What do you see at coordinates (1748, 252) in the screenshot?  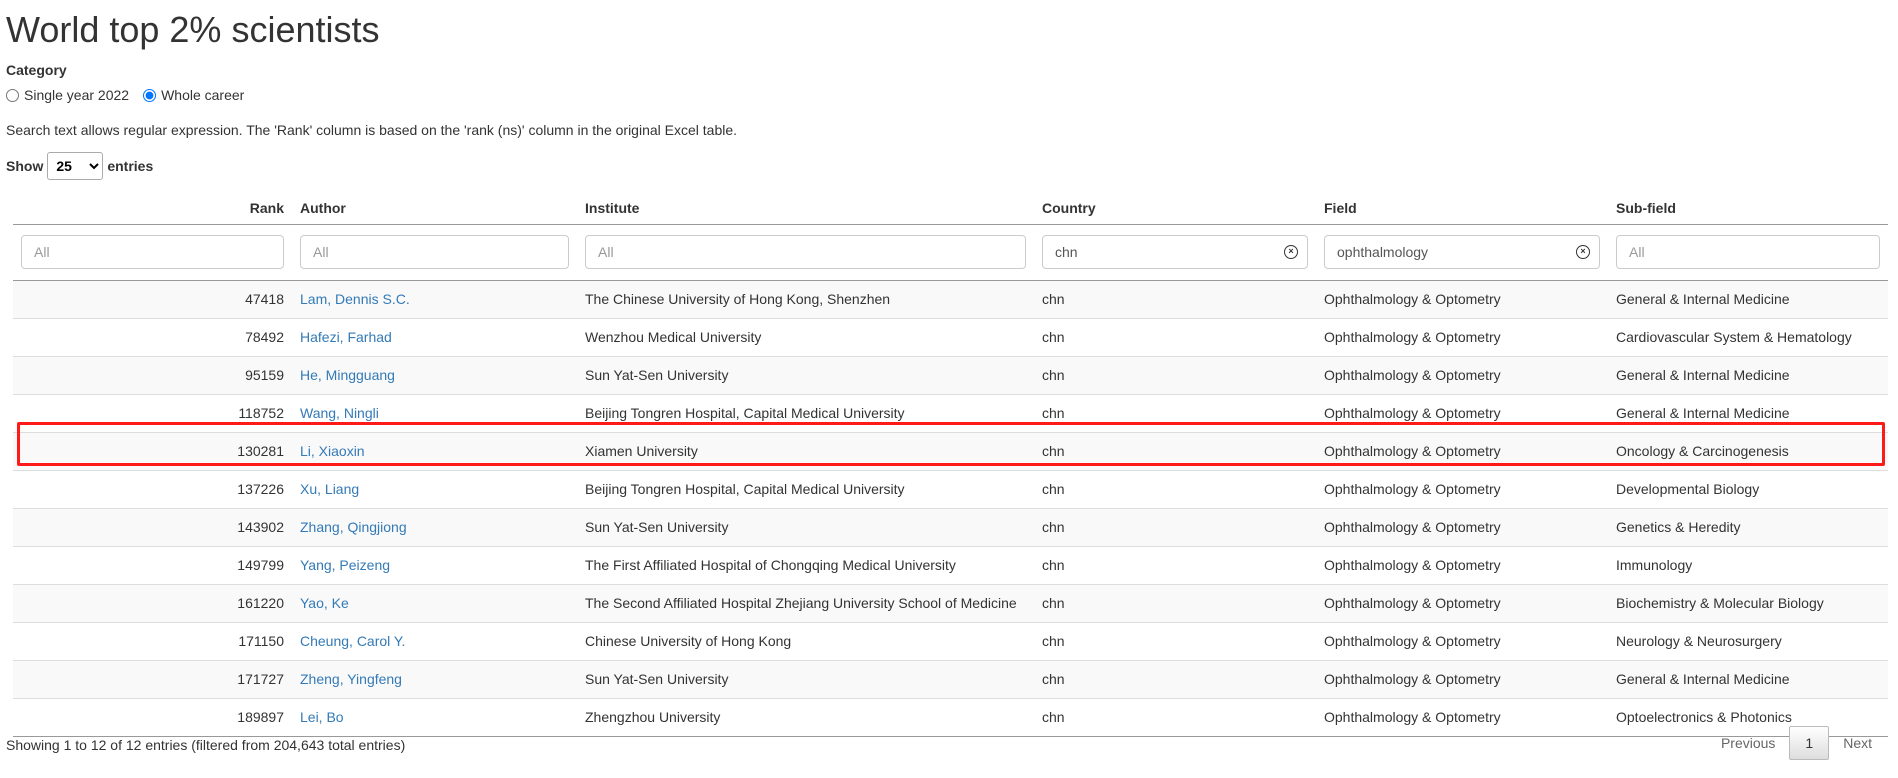 I see `filter-subfield-input` at bounding box center [1748, 252].